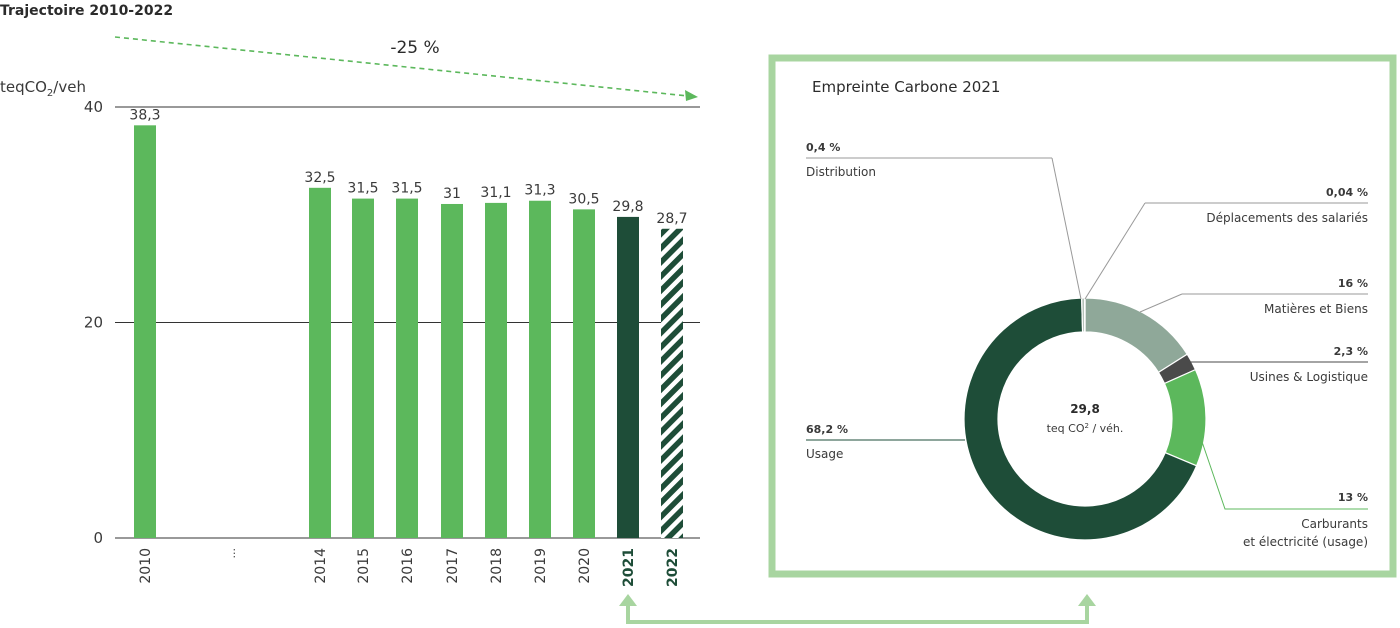 This screenshot has width=1400, height=628. What do you see at coordinates (1080, 419) in the screenshot?
I see `donut-slice-usage` at bounding box center [1080, 419].